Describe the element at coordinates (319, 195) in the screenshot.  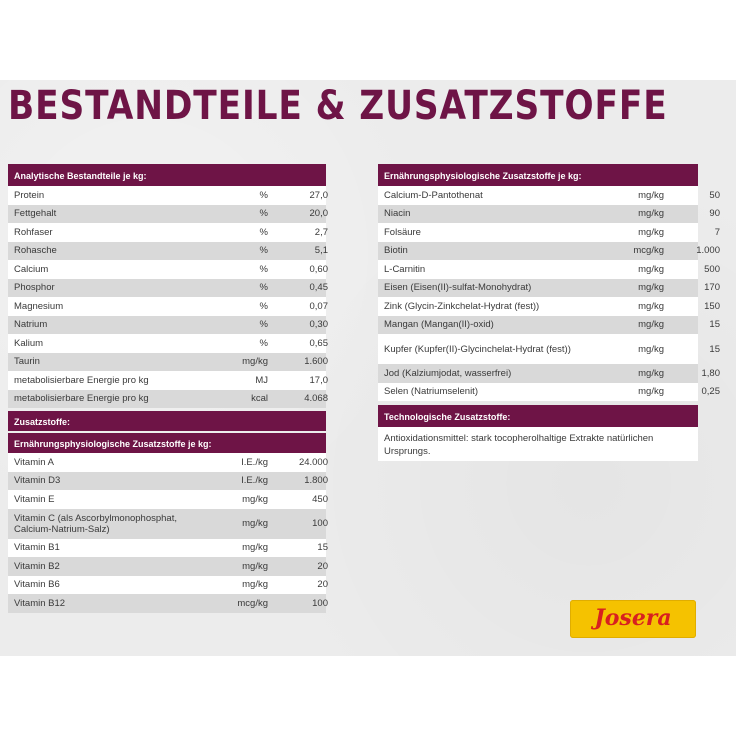
I see `row-value: 27,0` at that location.